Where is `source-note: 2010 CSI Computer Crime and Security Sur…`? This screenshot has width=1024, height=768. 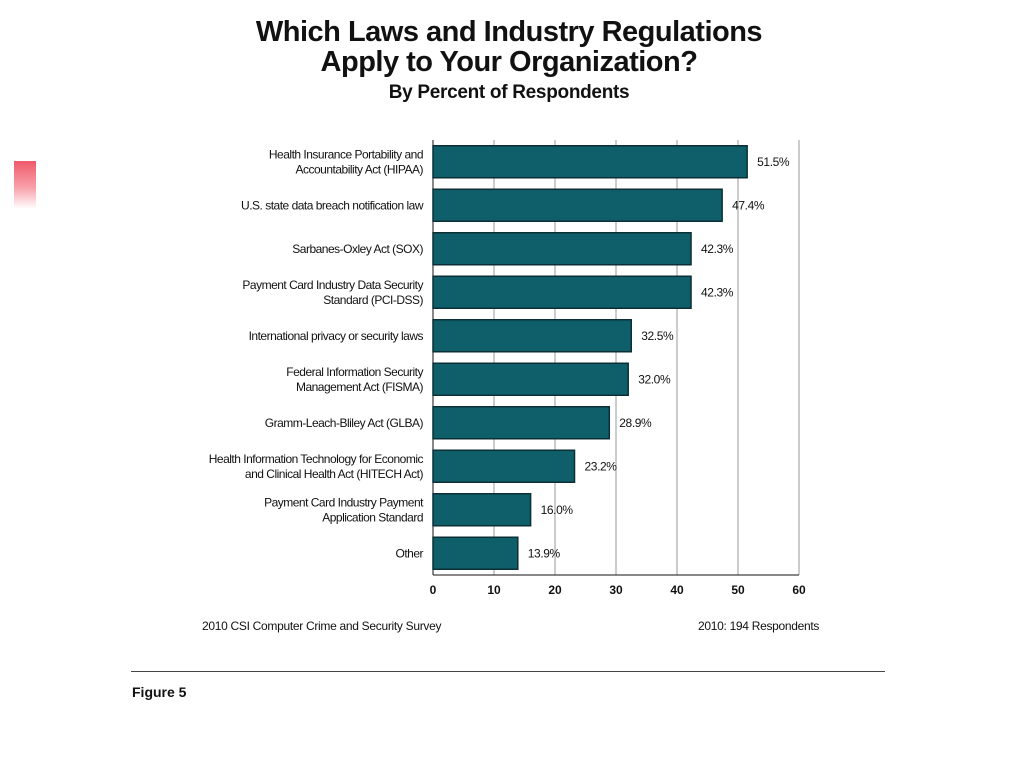 source-note: 2010 CSI Computer Crime and Security Sur… is located at coordinates (322, 626).